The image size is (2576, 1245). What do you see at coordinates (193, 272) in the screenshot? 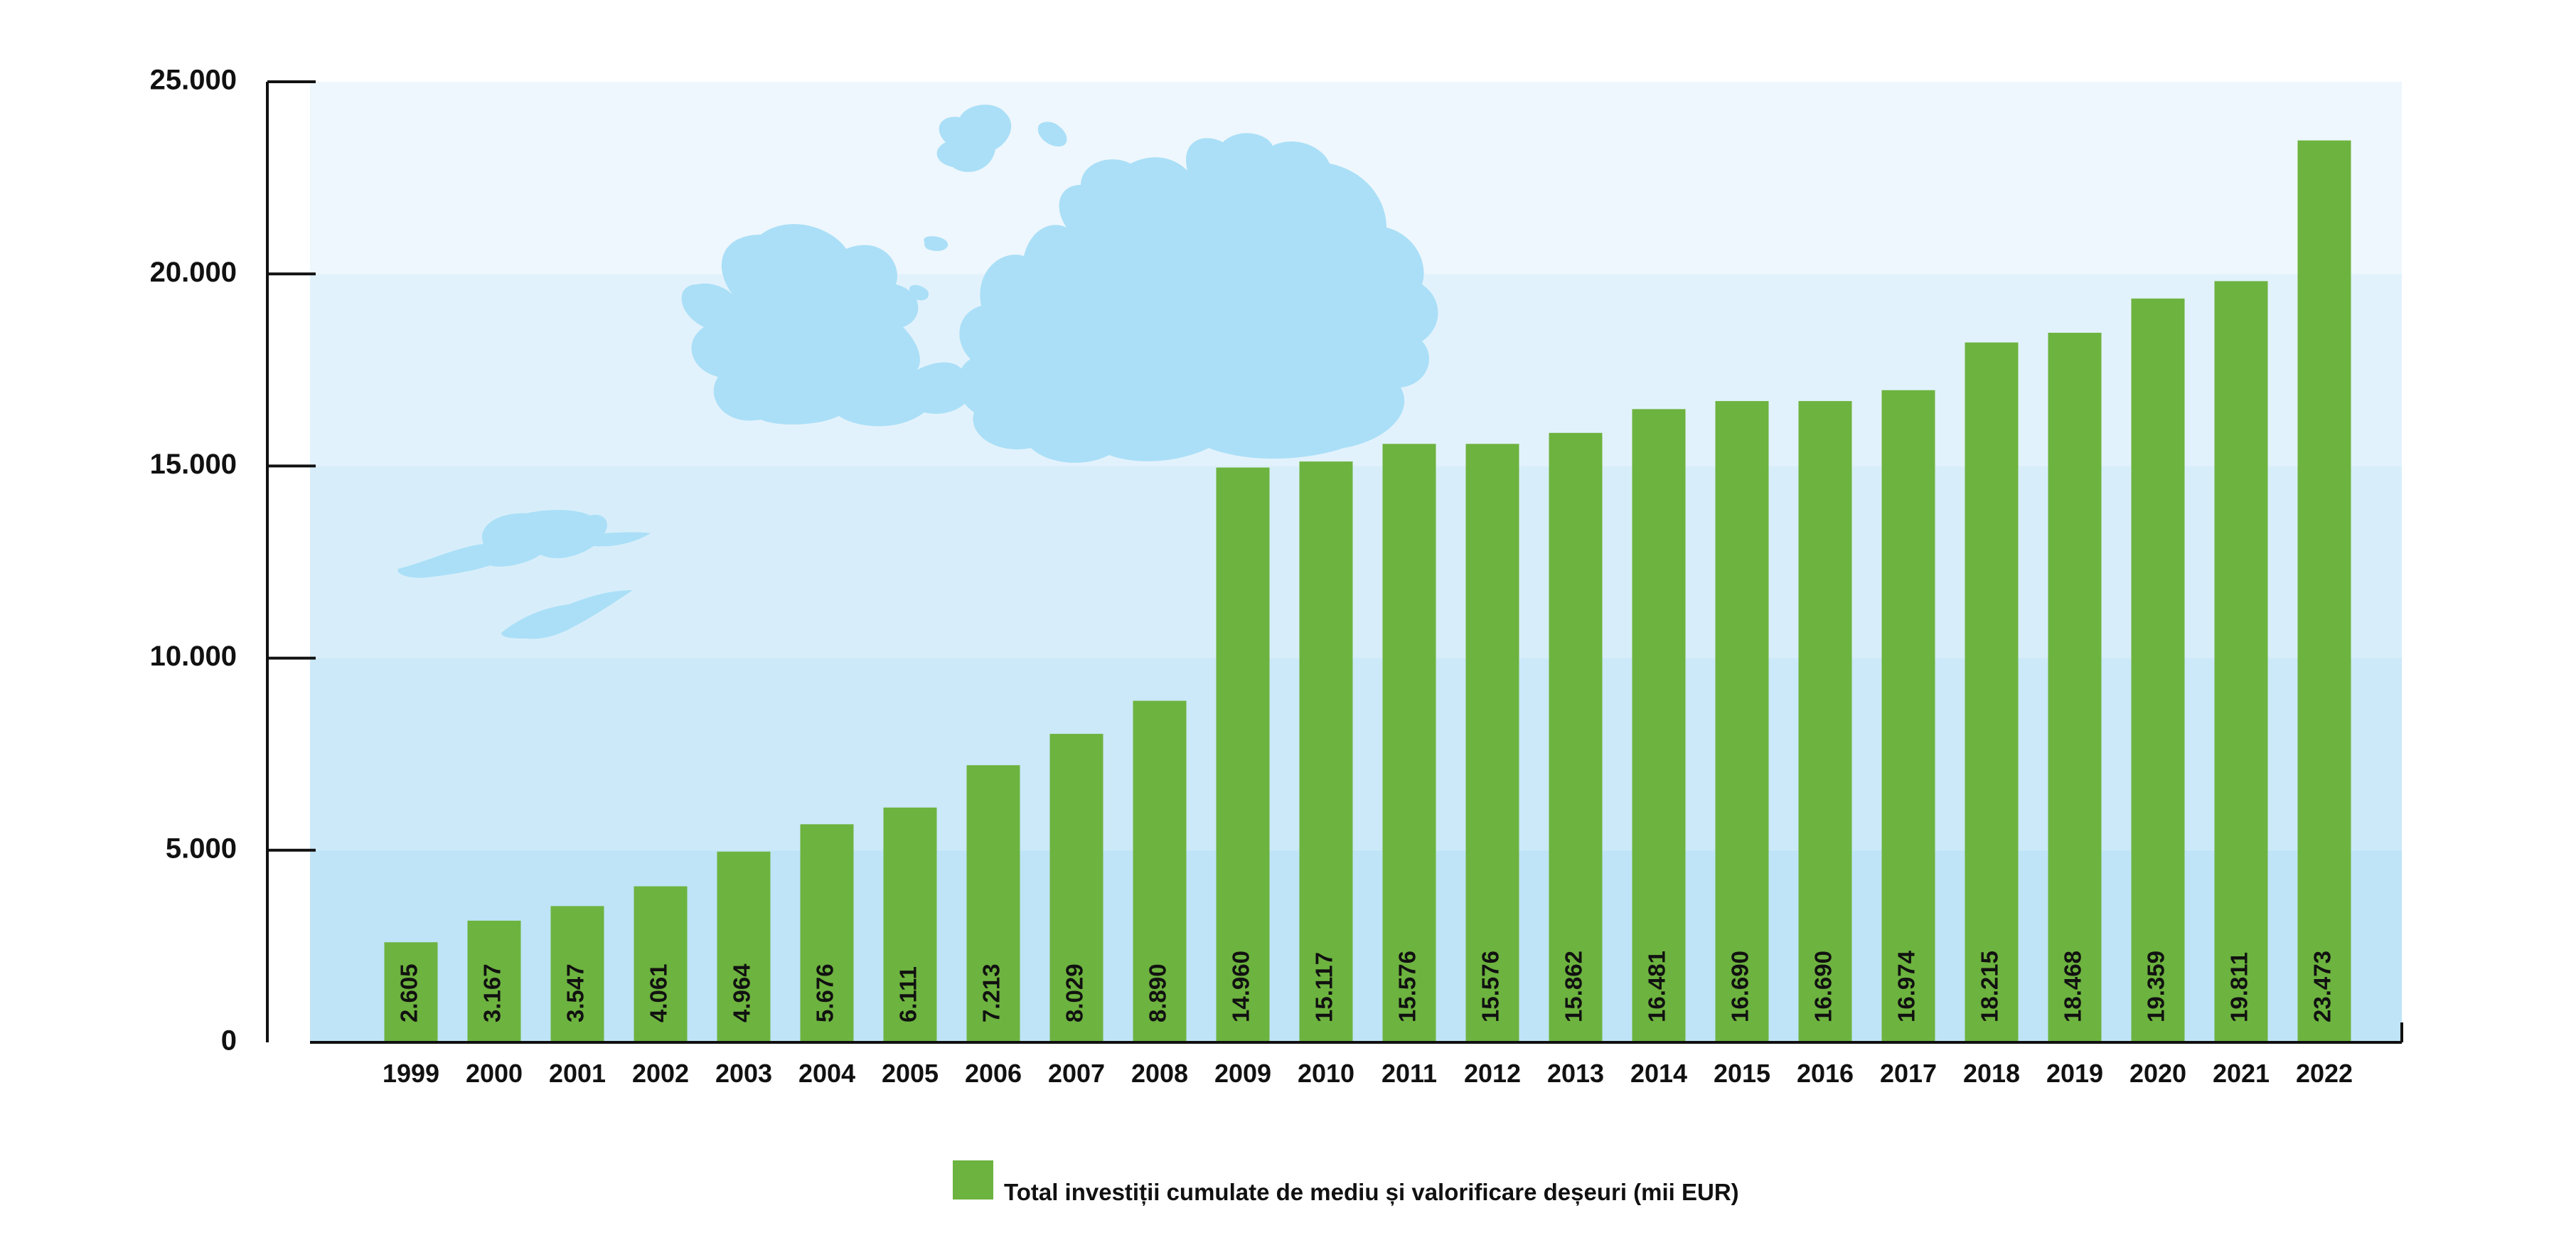
I see `y-tick-label: 20.000` at bounding box center [193, 272].